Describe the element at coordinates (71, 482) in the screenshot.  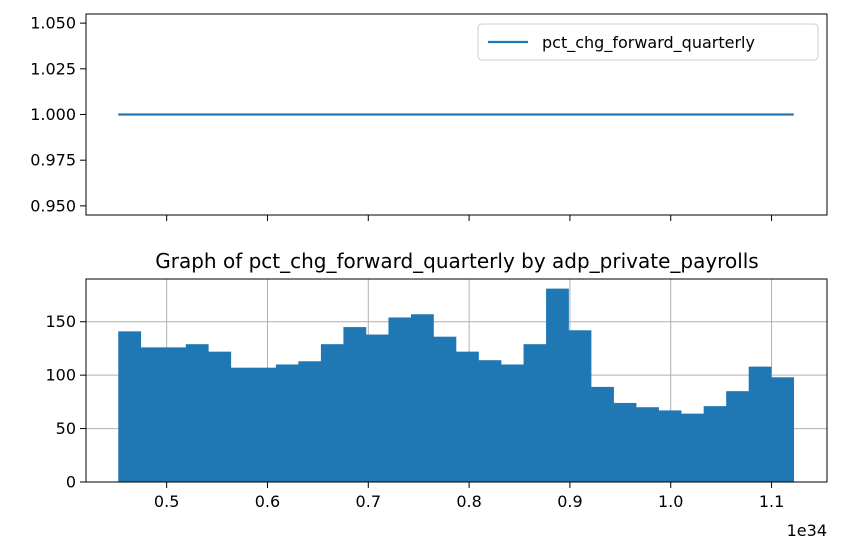
I see `y-tick-label: 0` at that location.